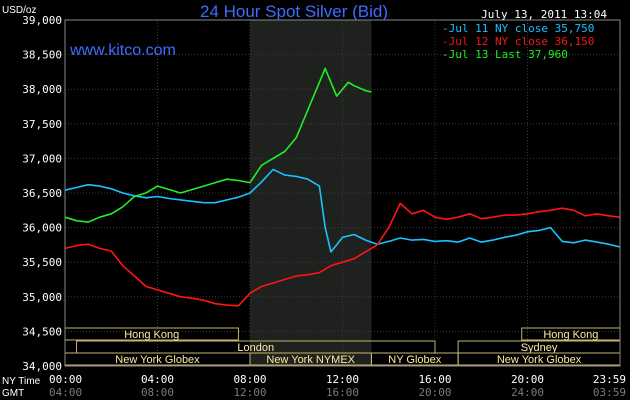 The width and height of the screenshot is (630, 400). I want to click on y-tick-label: 34,000, so click(42, 366).